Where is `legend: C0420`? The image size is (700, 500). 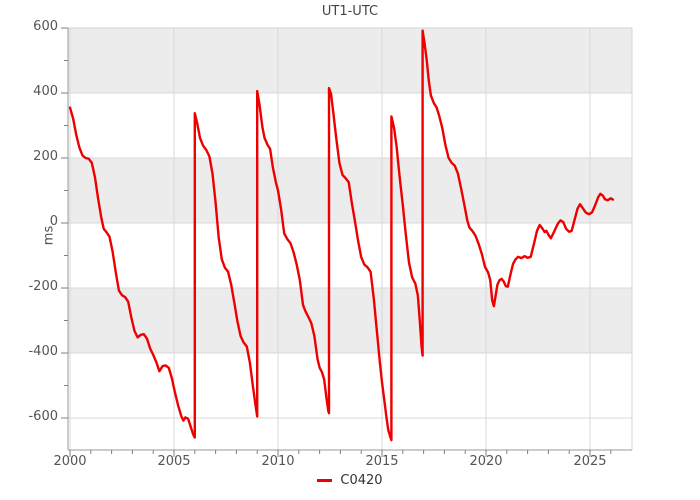 legend: C0420 is located at coordinates (350, 480).